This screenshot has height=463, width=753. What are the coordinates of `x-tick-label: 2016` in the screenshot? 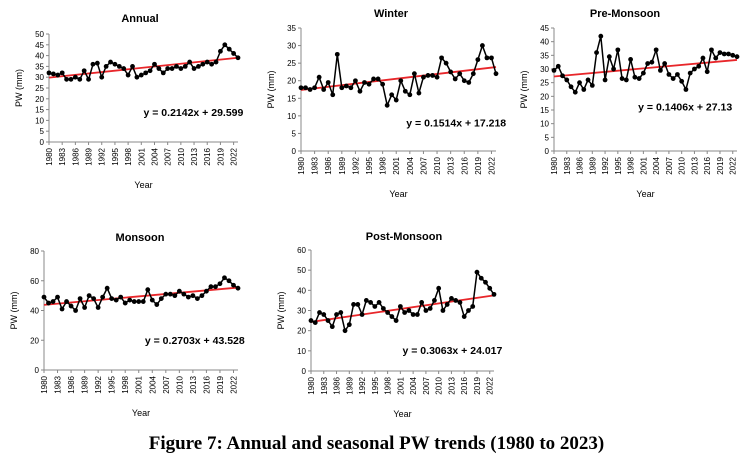 It's located at (464, 165).